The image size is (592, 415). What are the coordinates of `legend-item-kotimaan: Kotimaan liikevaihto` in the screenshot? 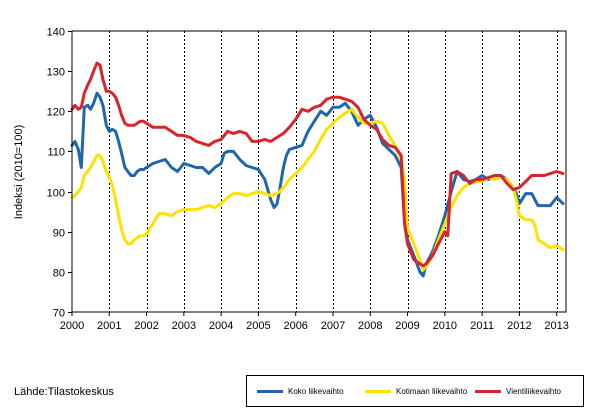 It's located at (416, 391).